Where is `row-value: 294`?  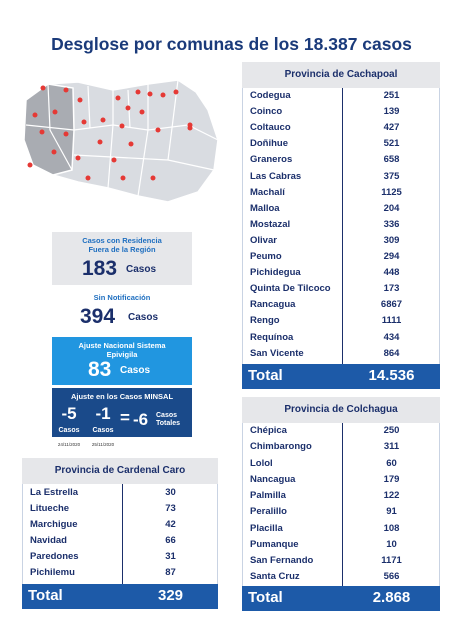
row-value: 294 is located at coordinates (391, 256).